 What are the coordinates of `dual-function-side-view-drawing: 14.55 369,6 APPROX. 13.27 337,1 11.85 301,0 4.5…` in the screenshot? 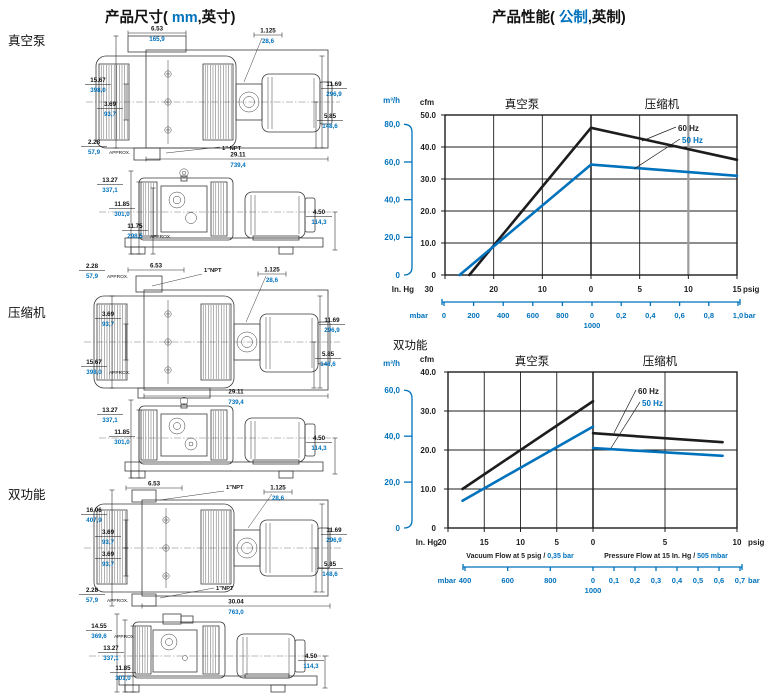 It's located at (207, 653).